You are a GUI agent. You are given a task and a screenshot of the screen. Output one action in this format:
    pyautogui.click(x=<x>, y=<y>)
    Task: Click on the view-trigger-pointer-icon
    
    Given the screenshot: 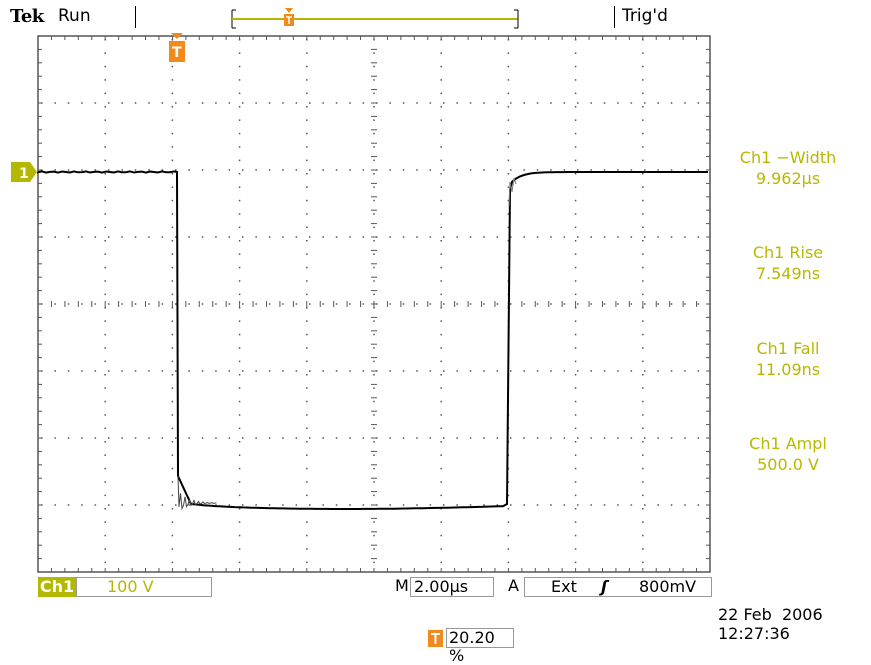 What is the action you would take?
    pyautogui.click(x=289, y=10)
    